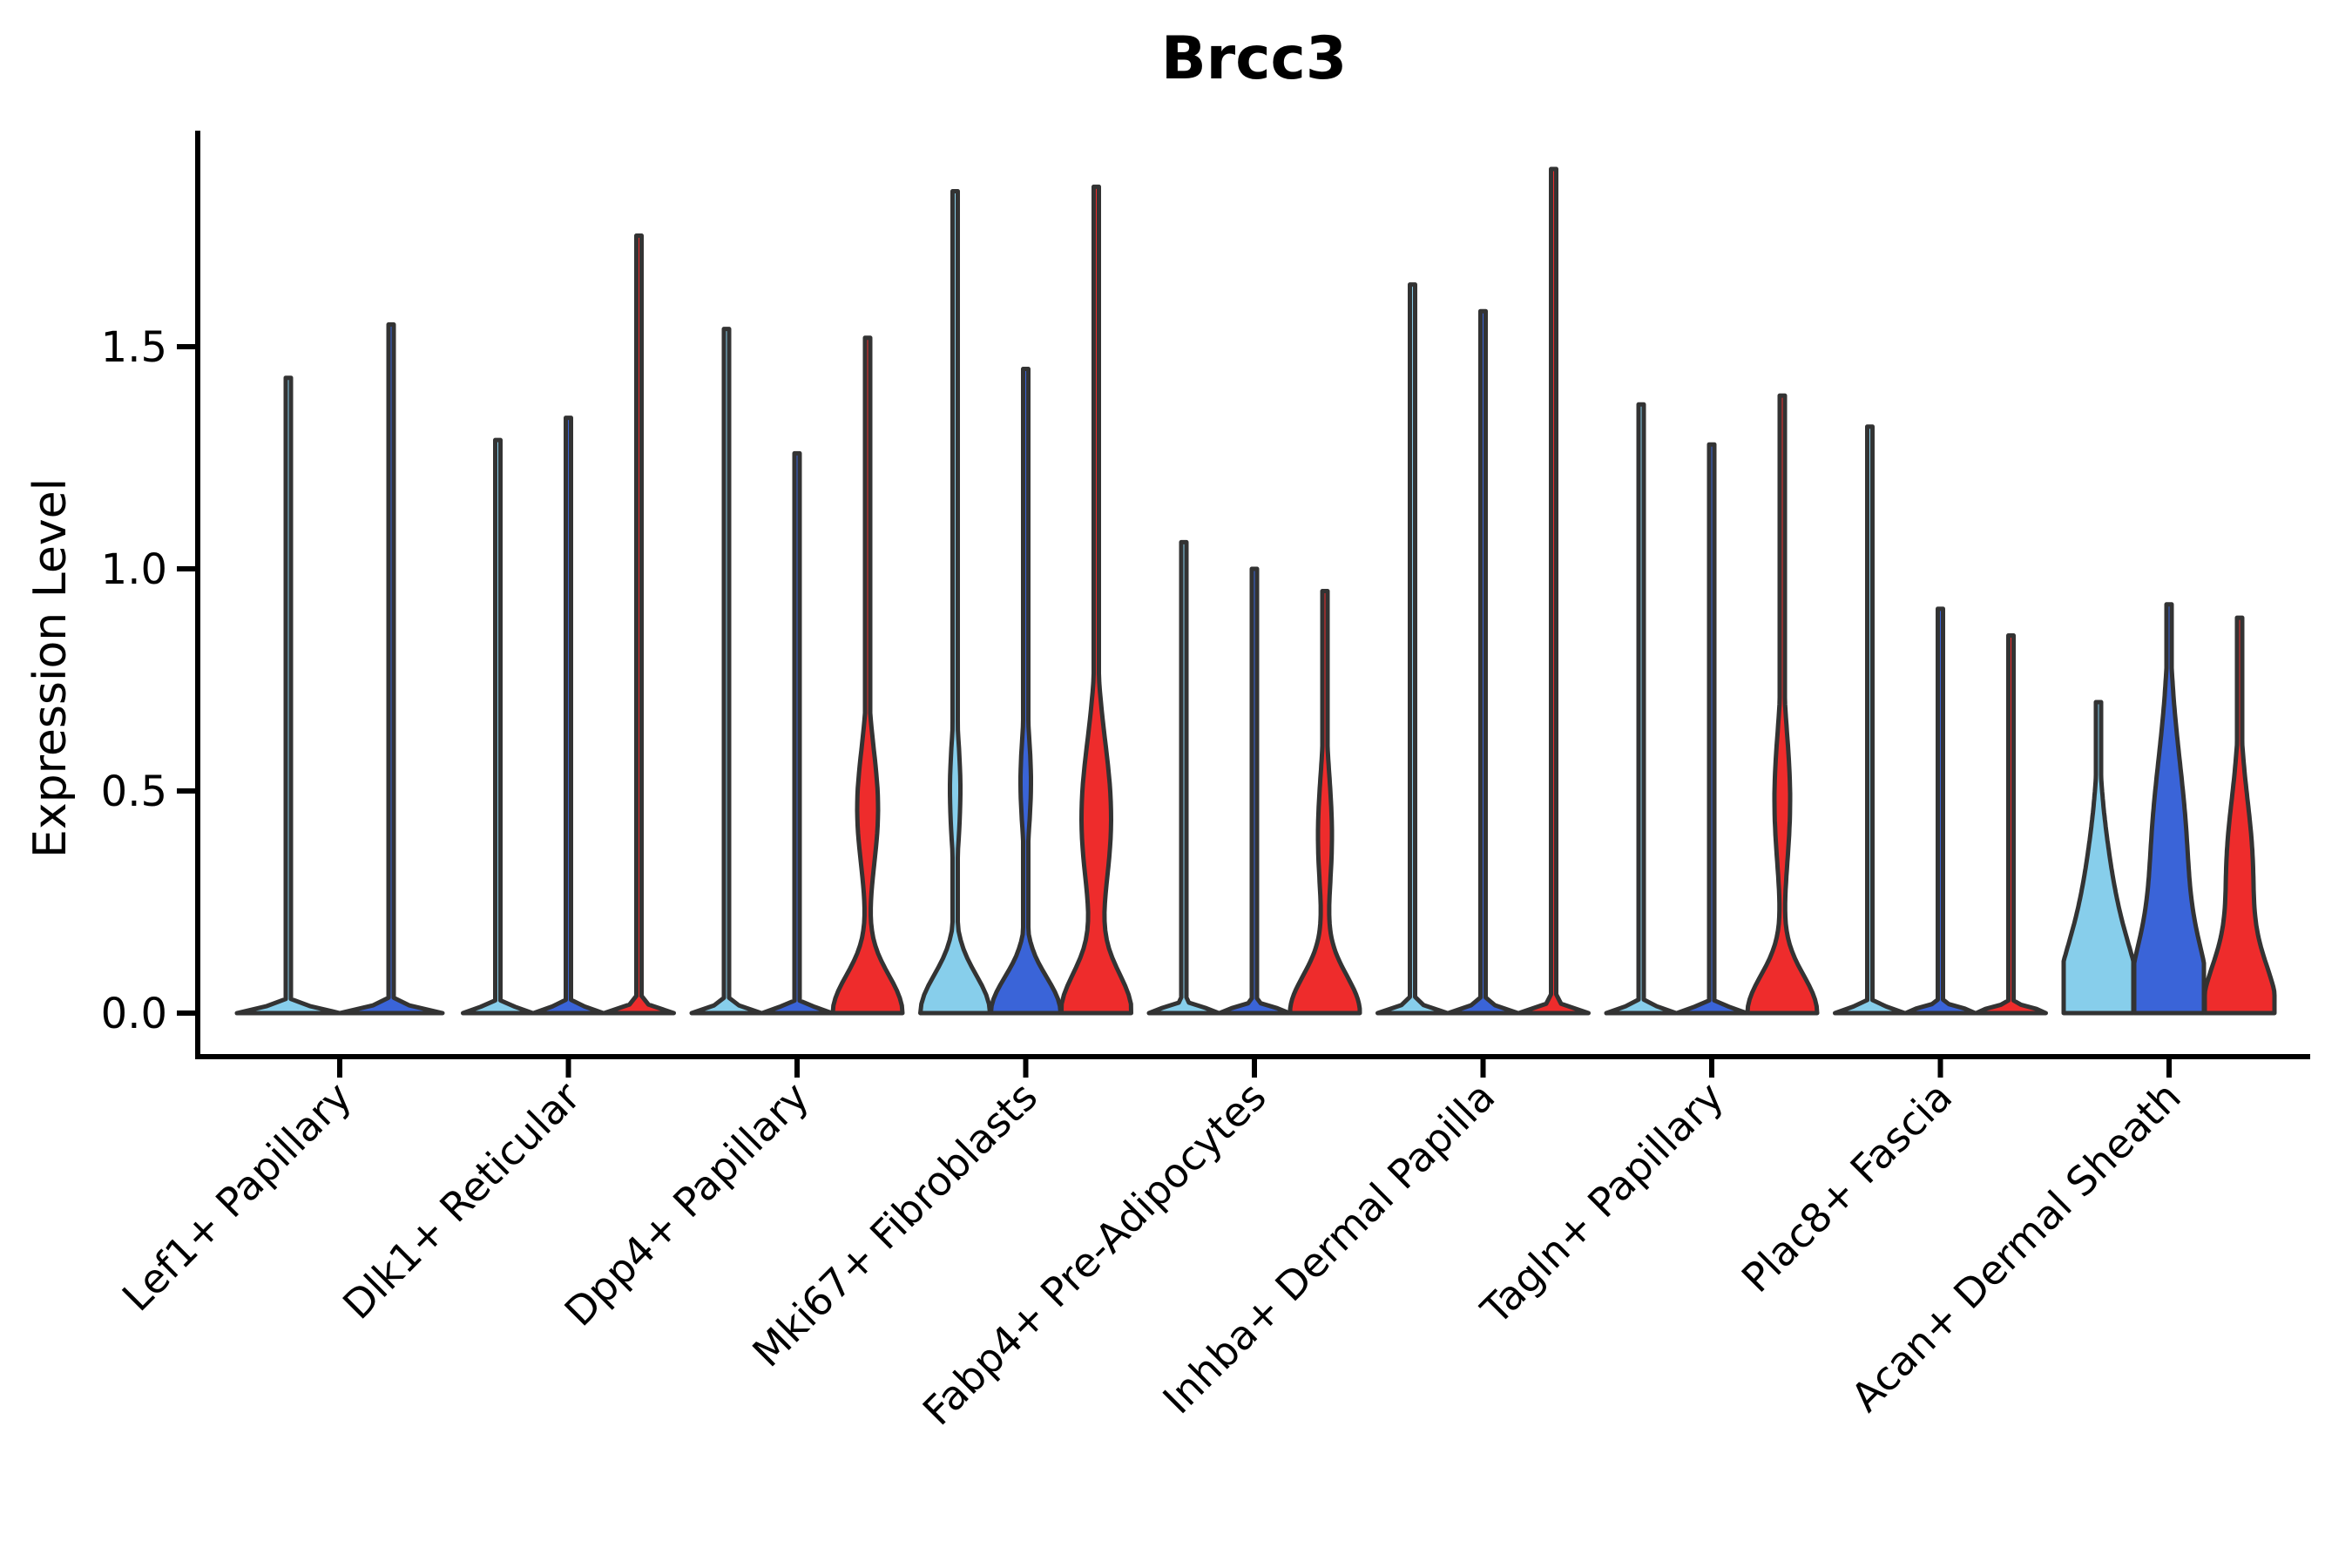  I want to click on violin-lef1-papillary-light_blue, so click(288, 695).